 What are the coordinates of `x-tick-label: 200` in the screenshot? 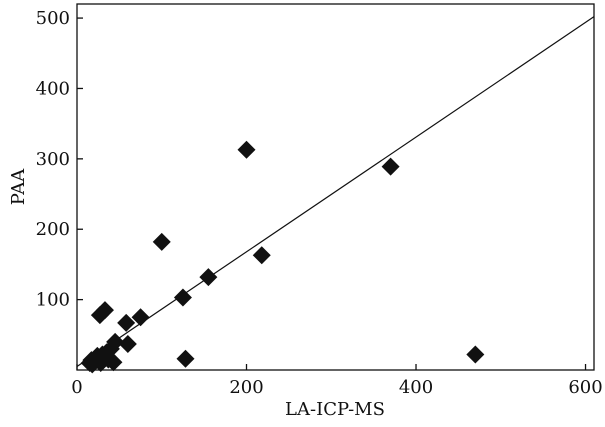 It's located at (246, 387).